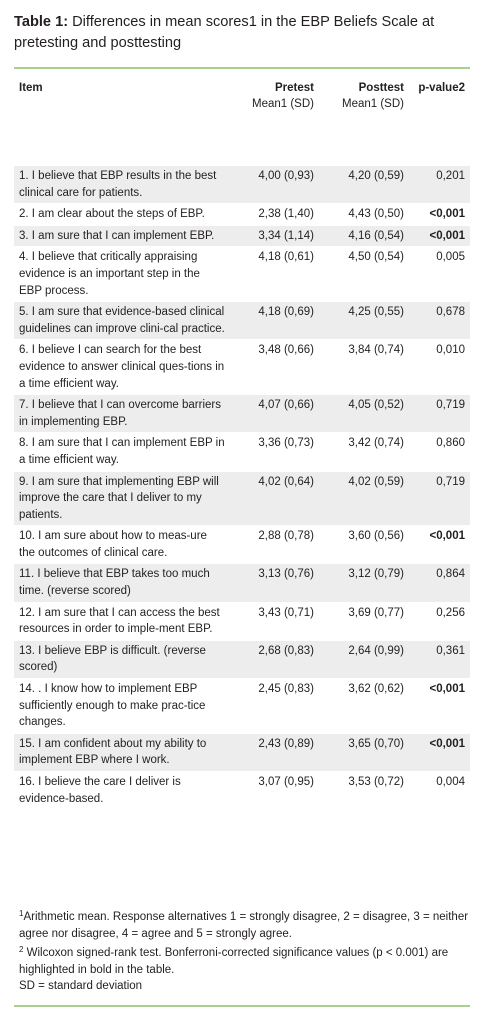 Image resolution: width=486 pixels, height=1024 pixels. Describe the element at coordinates (376, 743) in the screenshot. I see `row-posttest-value: 3,65 (0,70)` at that location.